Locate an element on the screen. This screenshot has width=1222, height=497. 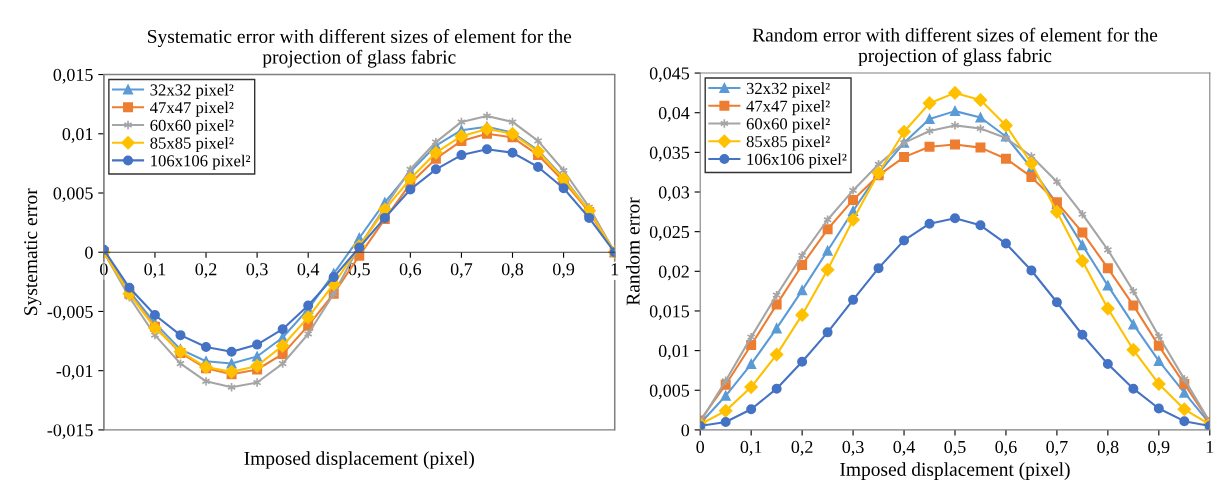
y-tick-label: 0,02 is located at coordinates (673, 273).